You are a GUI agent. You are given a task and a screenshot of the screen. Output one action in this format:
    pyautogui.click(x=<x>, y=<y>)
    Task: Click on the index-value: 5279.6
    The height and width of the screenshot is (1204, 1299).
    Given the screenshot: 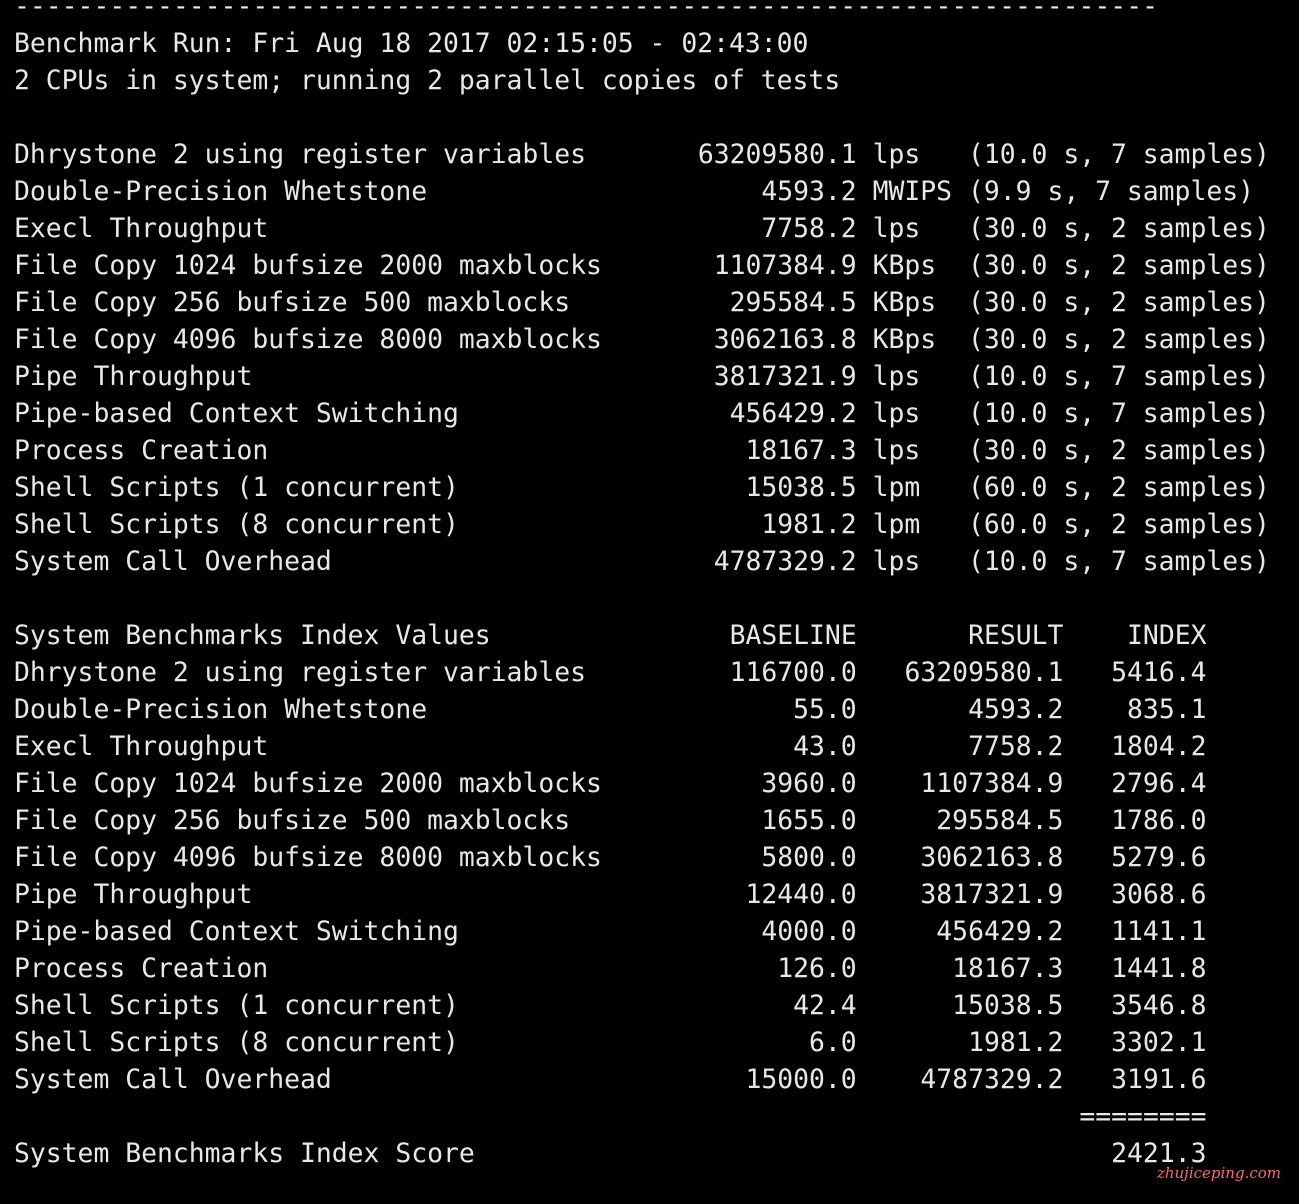 What is the action you would take?
    pyautogui.click(x=1159, y=857)
    